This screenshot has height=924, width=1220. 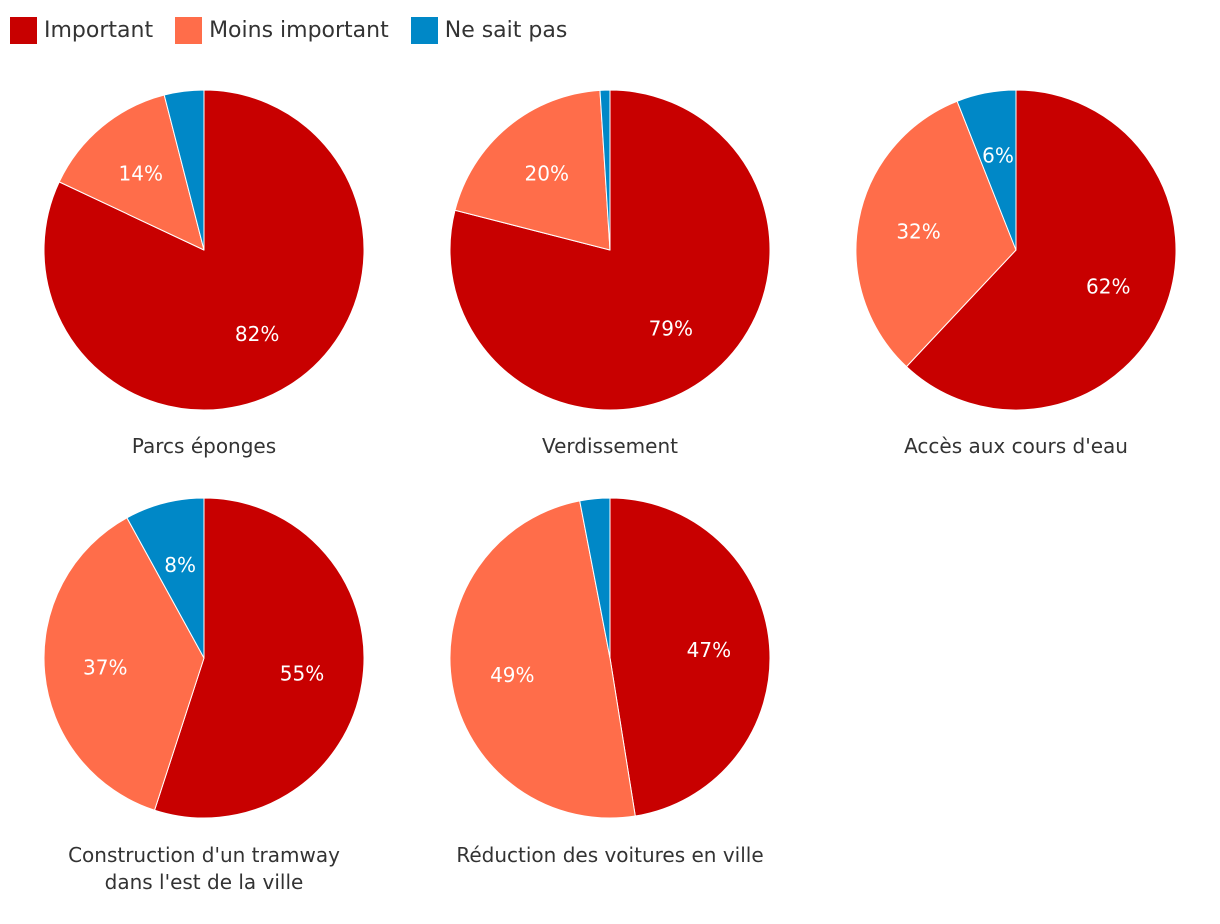 What do you see at coordinates (99, 30) in the screenshot?
I see `legend-label-important: Important` at bounding box center [99, 30].